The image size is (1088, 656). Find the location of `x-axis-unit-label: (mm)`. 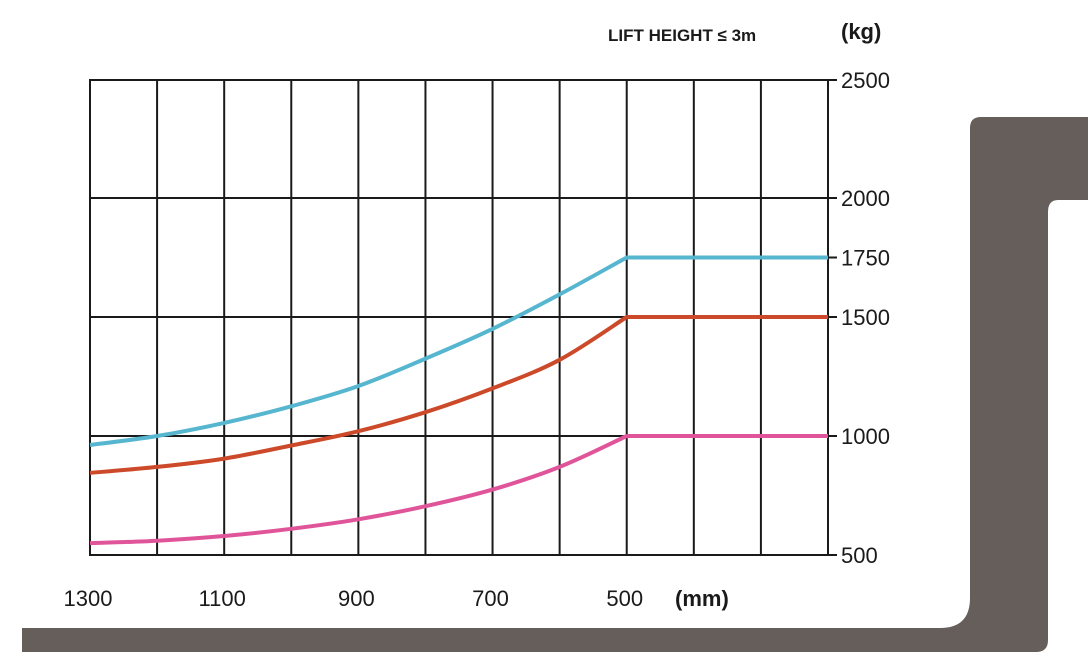

x-axis-unit-label: (mm) is located at coordinates (702, 598).